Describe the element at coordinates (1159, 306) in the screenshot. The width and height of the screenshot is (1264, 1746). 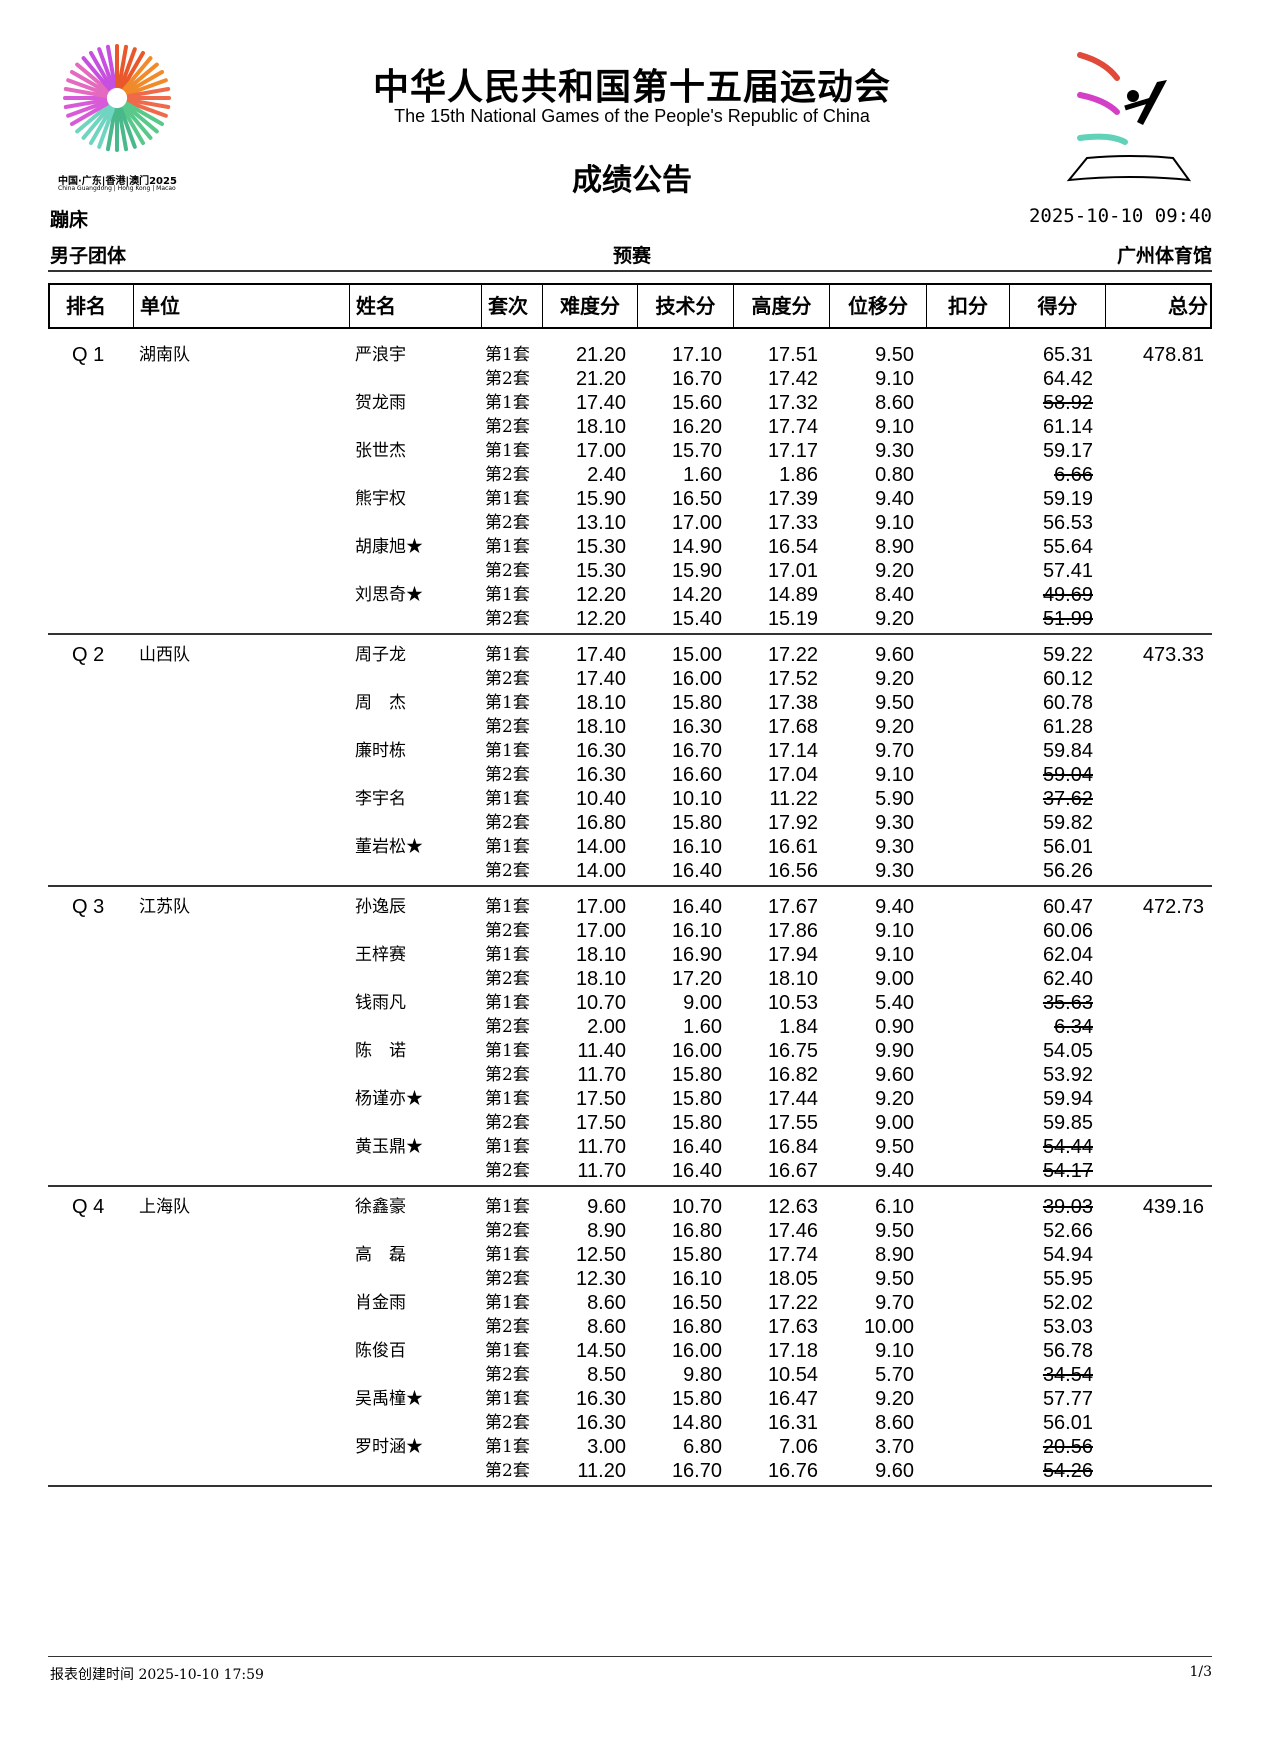
I see `column-header-total: 总分` at that location.